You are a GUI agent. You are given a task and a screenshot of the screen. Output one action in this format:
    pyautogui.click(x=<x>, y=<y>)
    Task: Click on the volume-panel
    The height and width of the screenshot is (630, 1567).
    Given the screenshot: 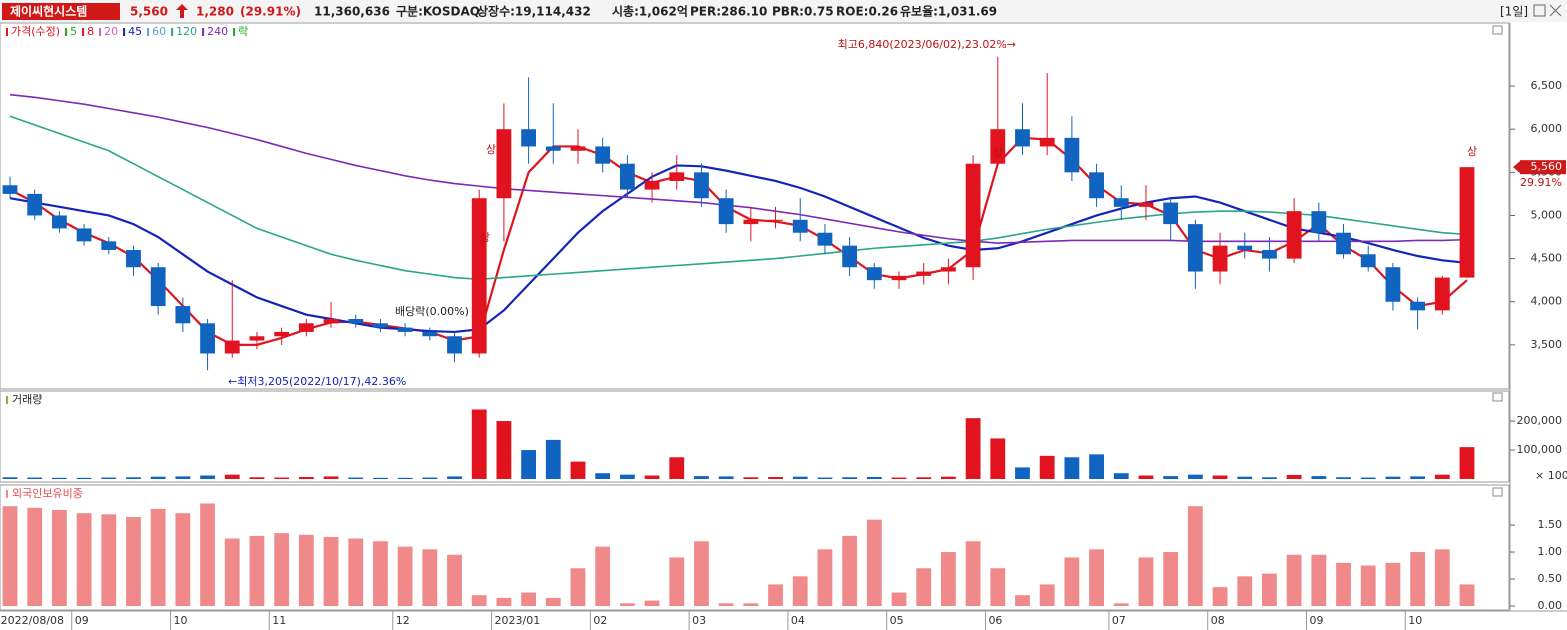 What is the action you would take?
    pyautogui.click(x=755, y=436)
    